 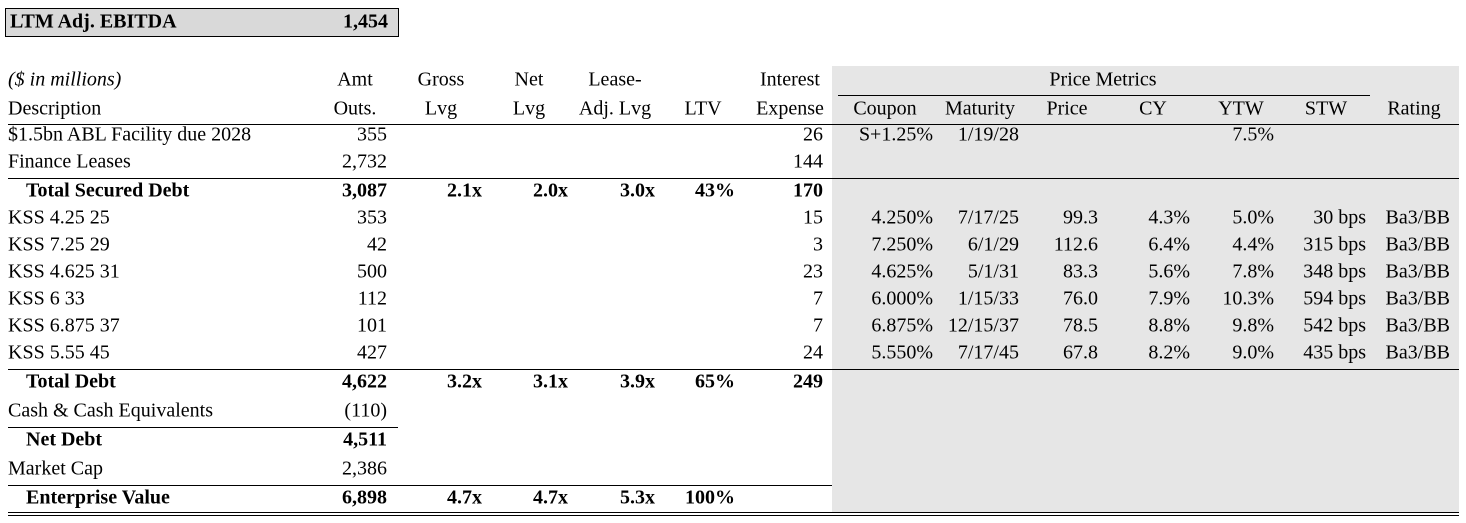 What do you see at coordinates (1080, 299) in the screenshot?
I see `cell: 76.0` at bounding box center [1080, 299].